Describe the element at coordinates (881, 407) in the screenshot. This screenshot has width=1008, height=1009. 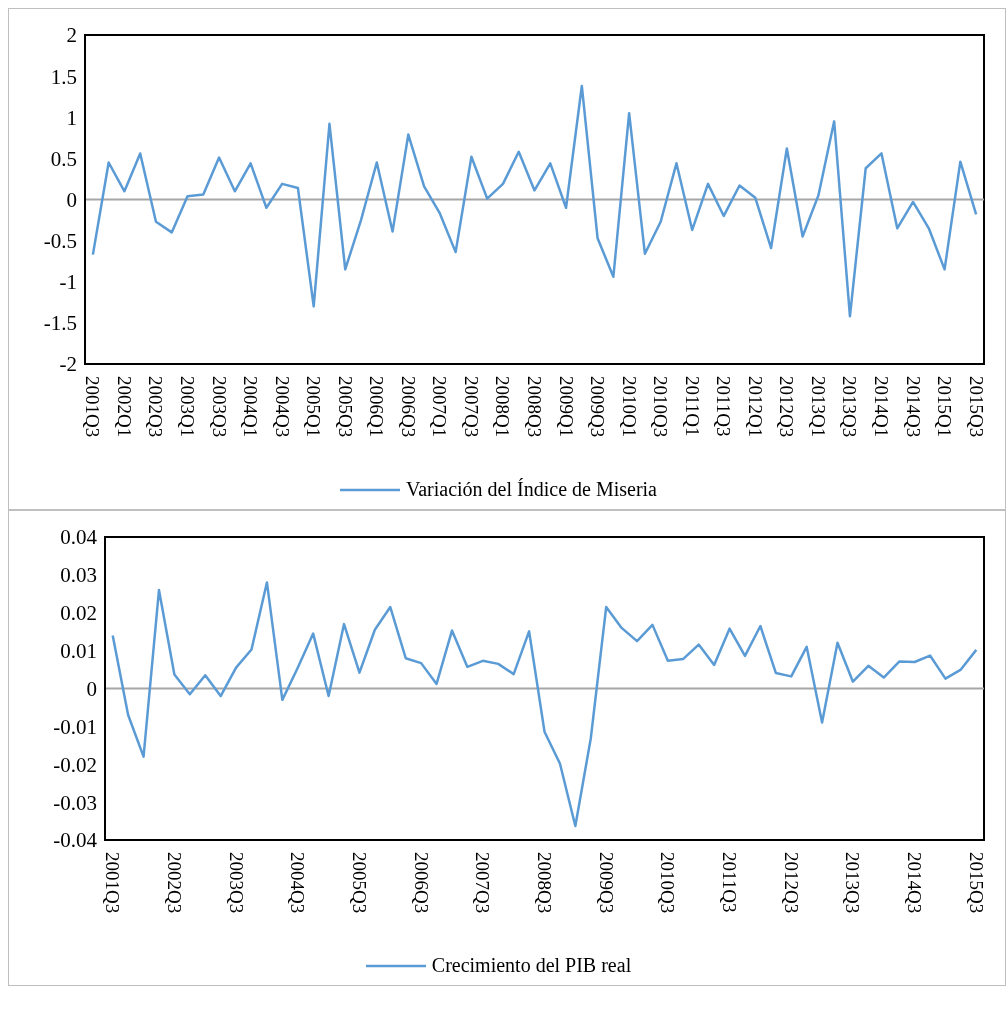
I see `x-tick-label: 2014Q1` at that location.